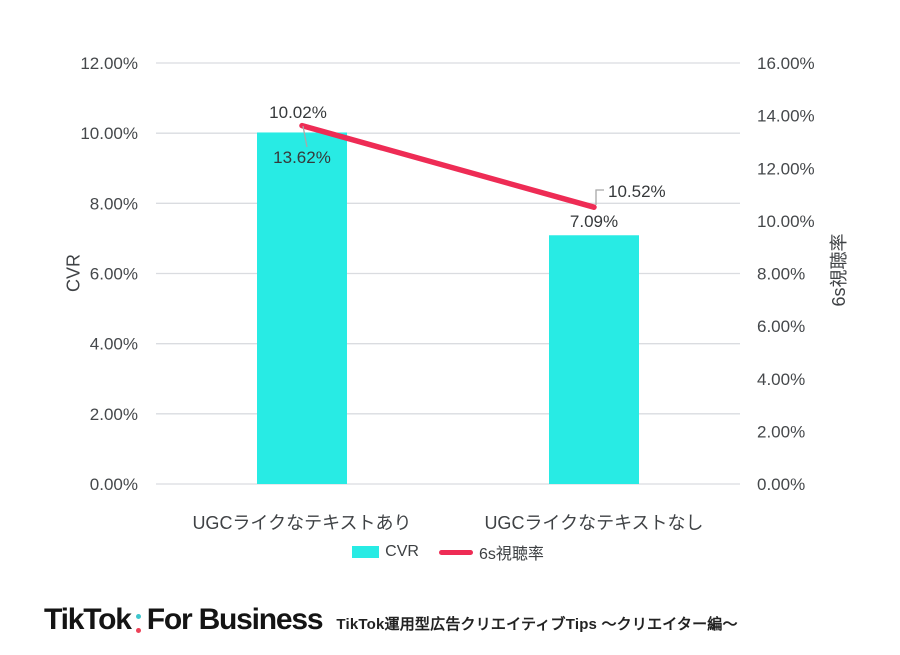 Image resolution: width=900 pixels, height=655 pixels. What do you see at coordinates (366, 552) in the screenshot?
I see `legend-swatch-cvr` at bounding box center [366, 552].